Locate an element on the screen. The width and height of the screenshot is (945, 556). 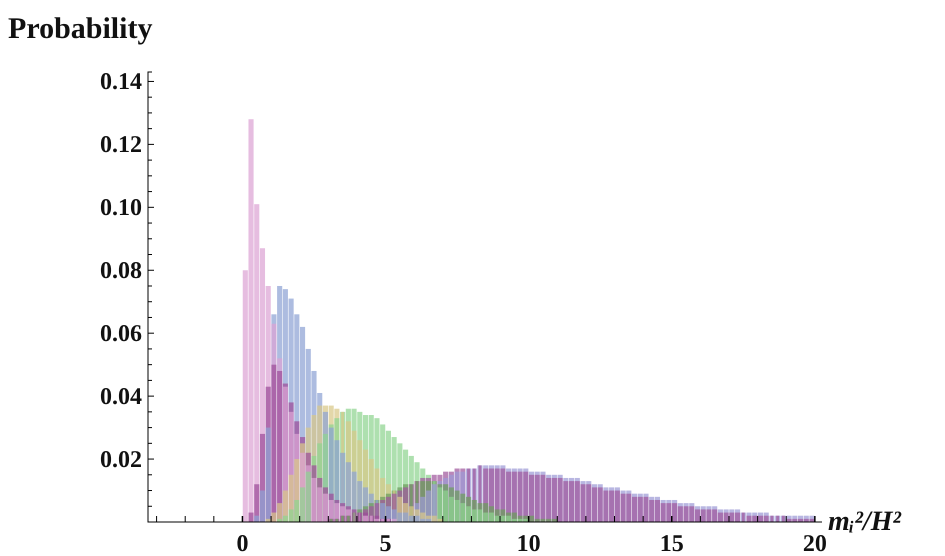
y-tick-label: 0.02 is located at coordinates (121, 459).